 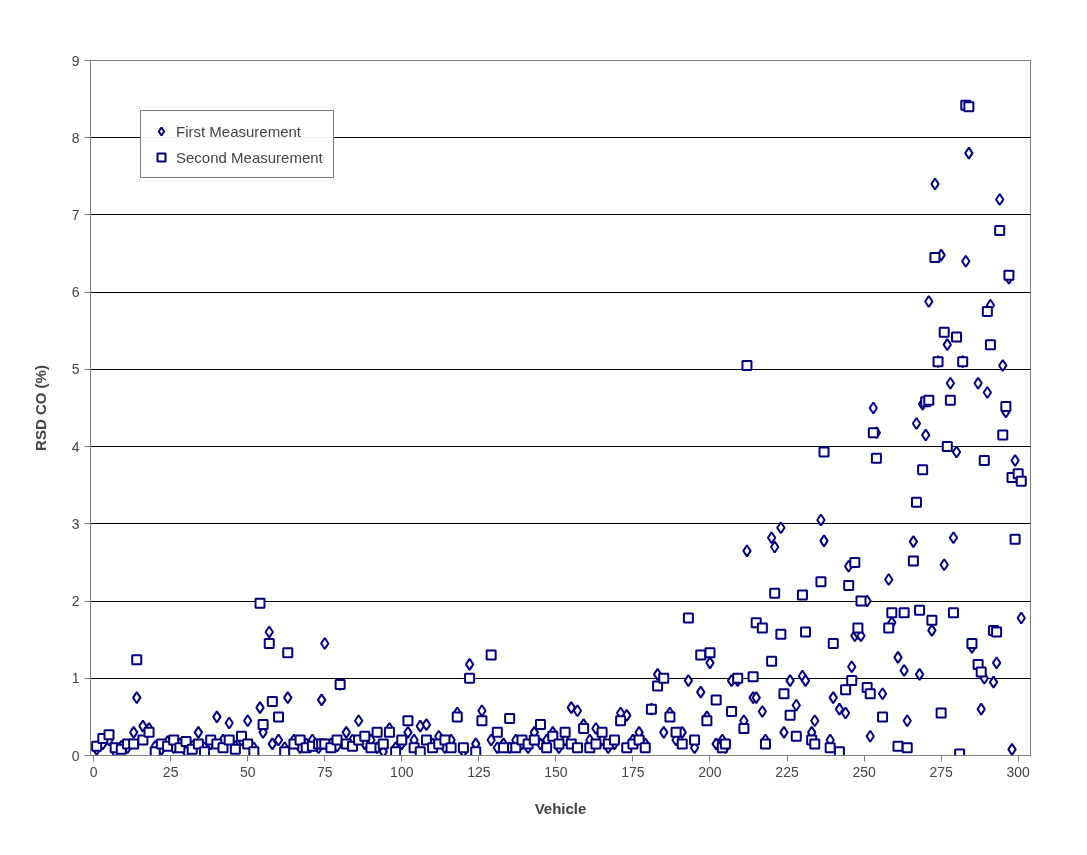 What do you see at coordinates (710, 771) in the screenshot?
I see `x-tick-label: 200` at bounding box center [710, 771].